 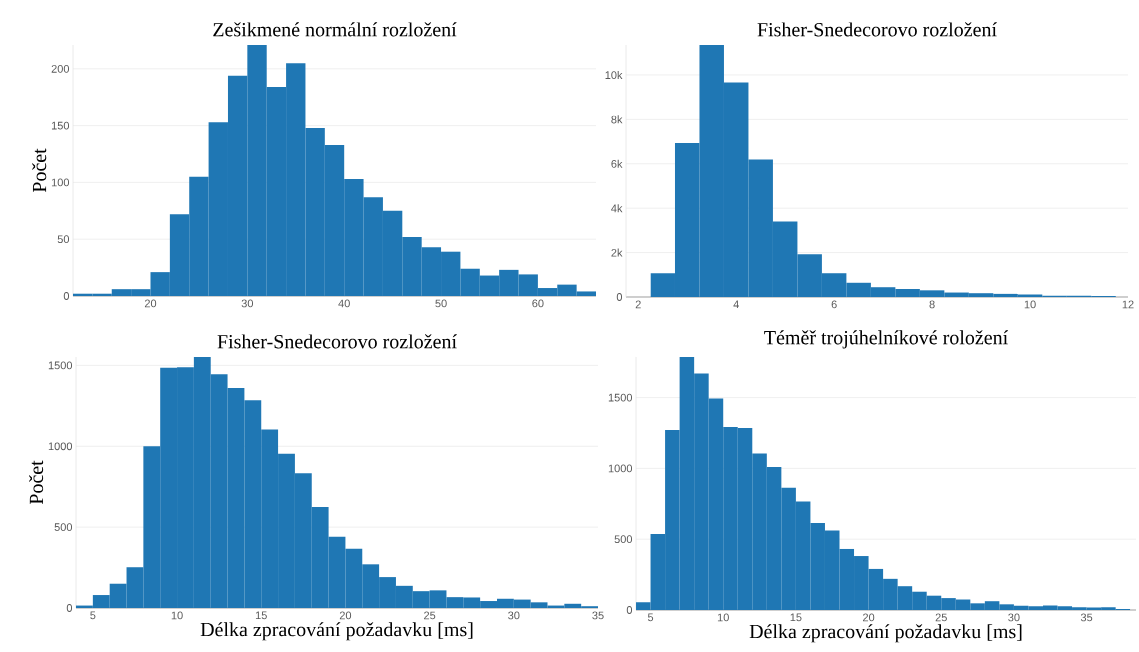 What do you see at coordinates (617, 163) in the screenshot?
I see `y-tick-label: 6k` at bounding box center [617, 163].